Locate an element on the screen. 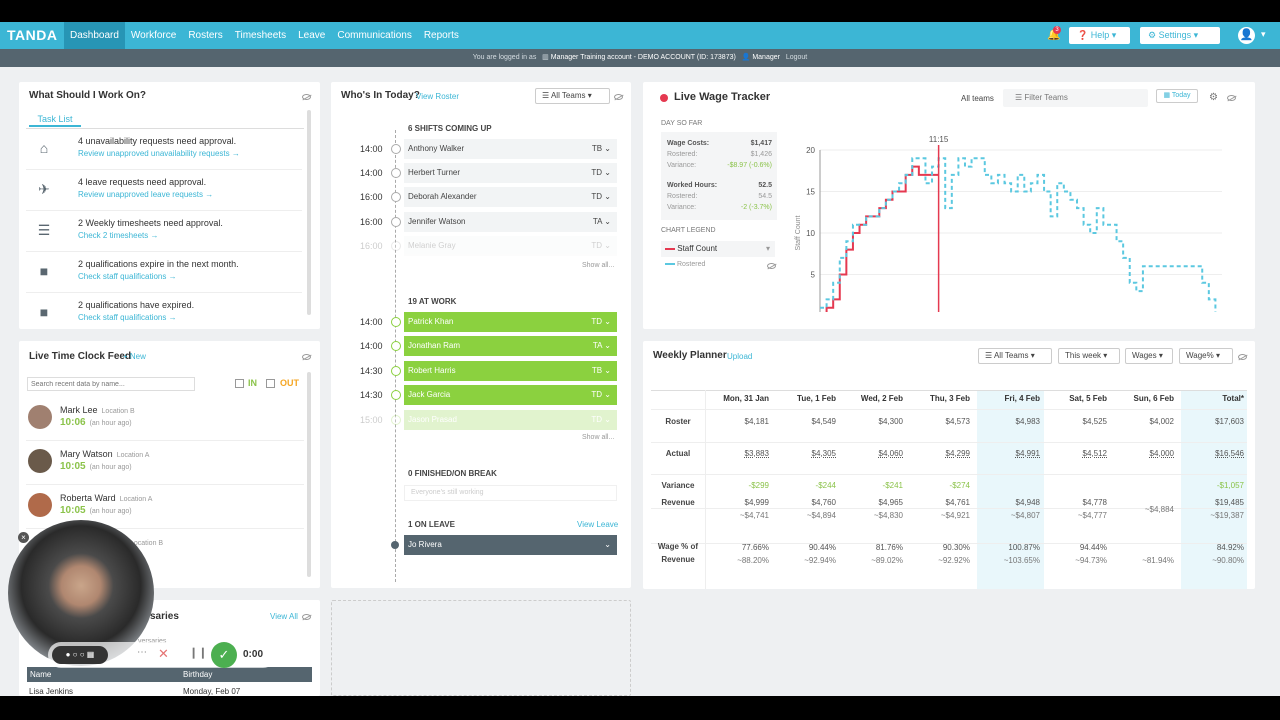 Image resolution: width=1280 pixels, height=720 pixels. nav-communications: Communications is located at coordinates (374, 35).